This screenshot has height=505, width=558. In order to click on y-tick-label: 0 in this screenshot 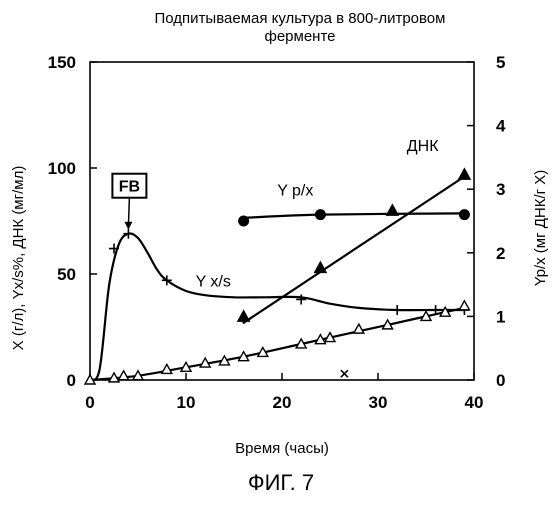, I will do `click(71, 380)`.